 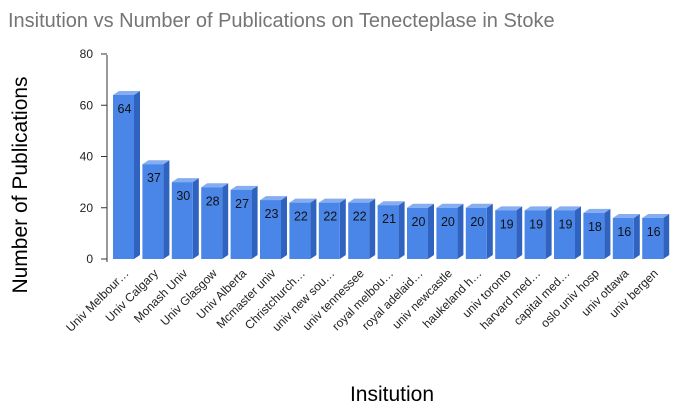 I want to click on bar: 23, so click(x=273, y=227).